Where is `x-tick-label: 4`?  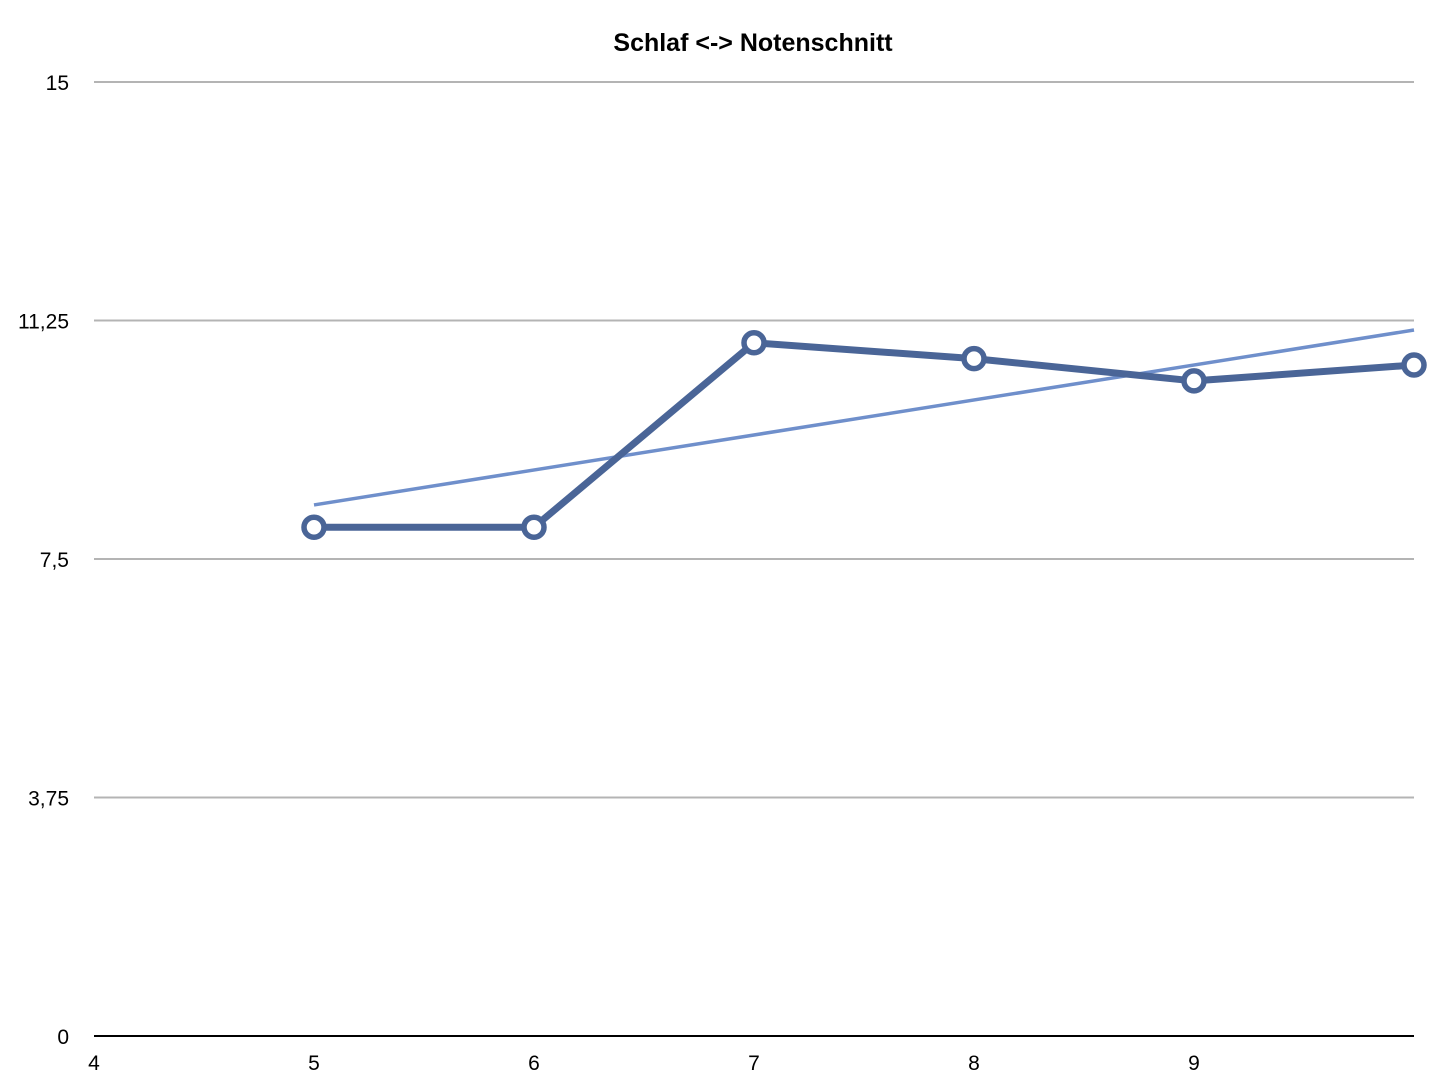
x-tick-label: 4 is located at coordinates (94, 1063).